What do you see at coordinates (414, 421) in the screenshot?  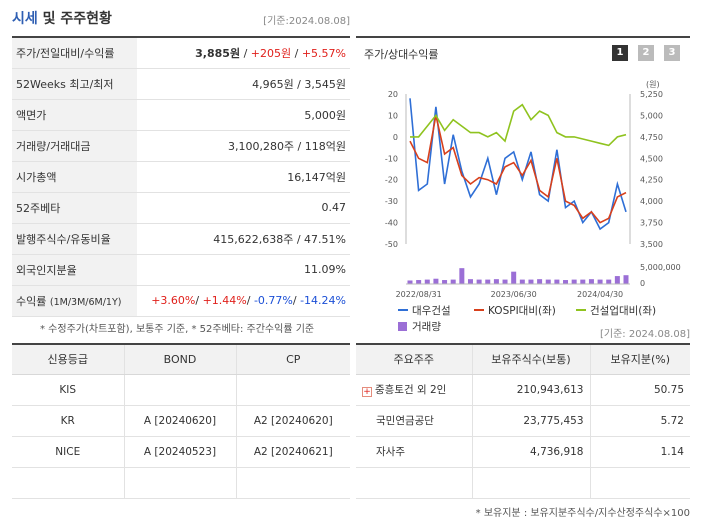 I see `holder-name: 국민연금공단` at bounding box center [414, 421].